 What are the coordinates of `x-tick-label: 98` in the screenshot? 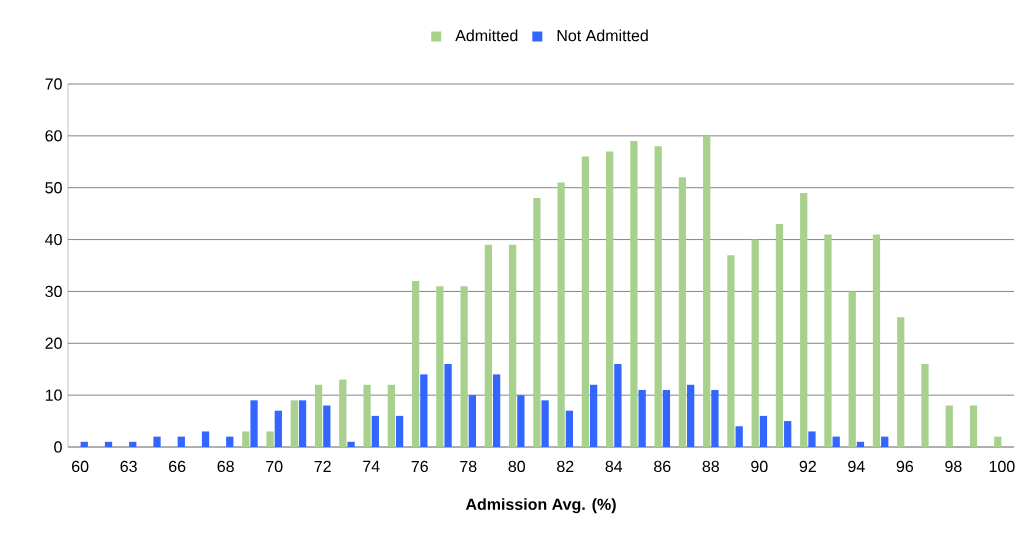 It's located at (953, 466).